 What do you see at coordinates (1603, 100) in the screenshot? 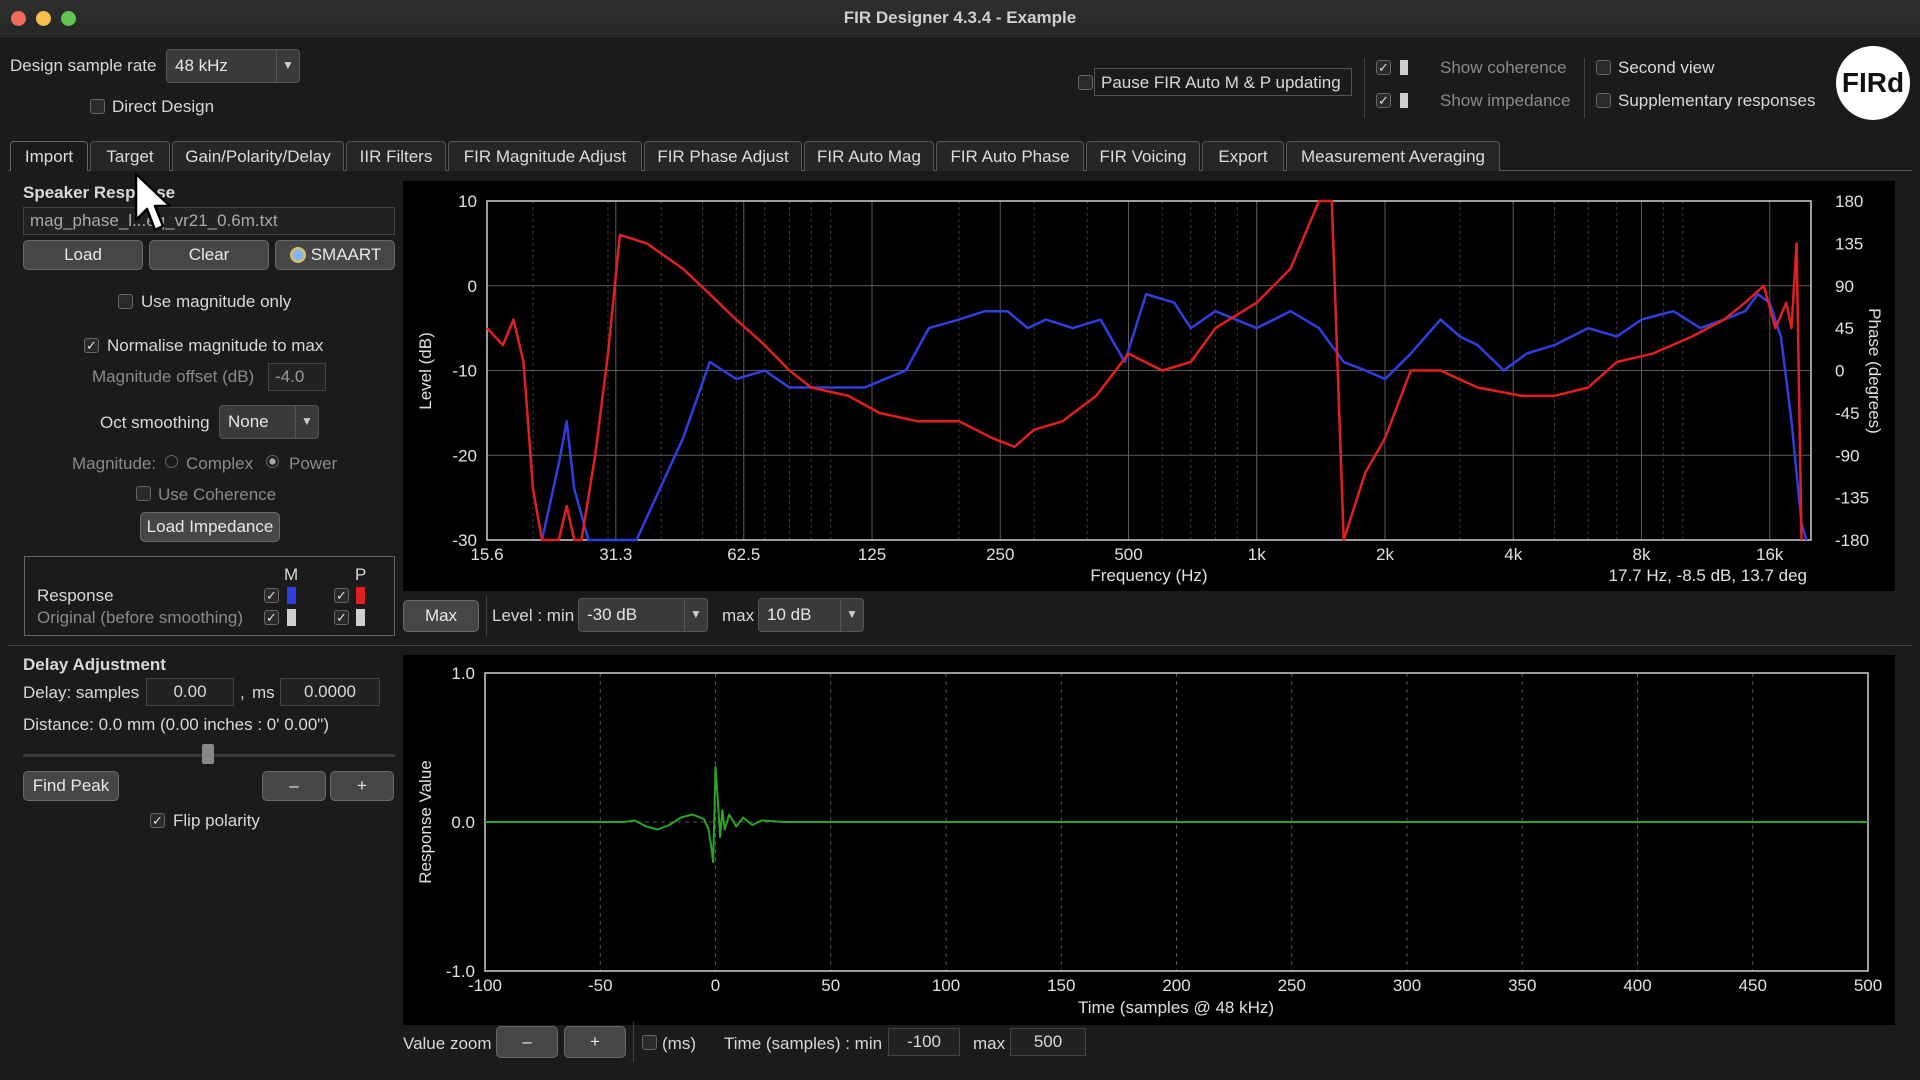
I see `supplementary-checkbox` at bounding box center [1603, 100].